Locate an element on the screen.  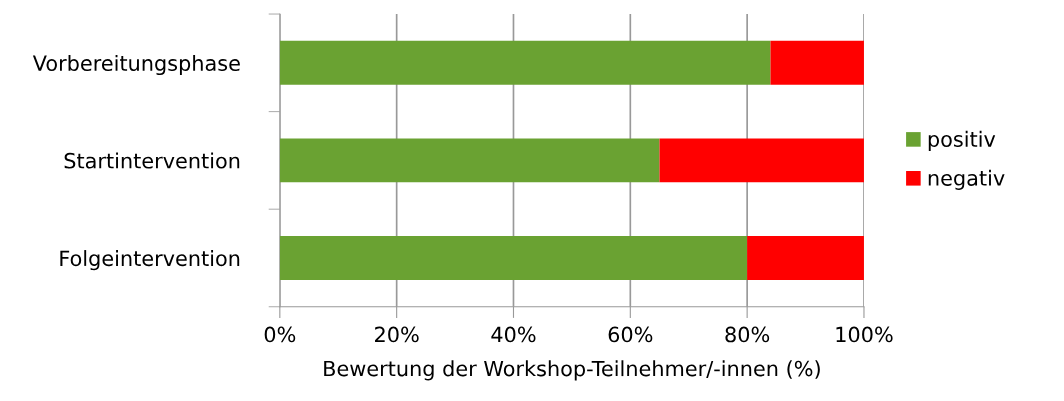
x-tick-label: 60% is located at coordinates (630, 334).